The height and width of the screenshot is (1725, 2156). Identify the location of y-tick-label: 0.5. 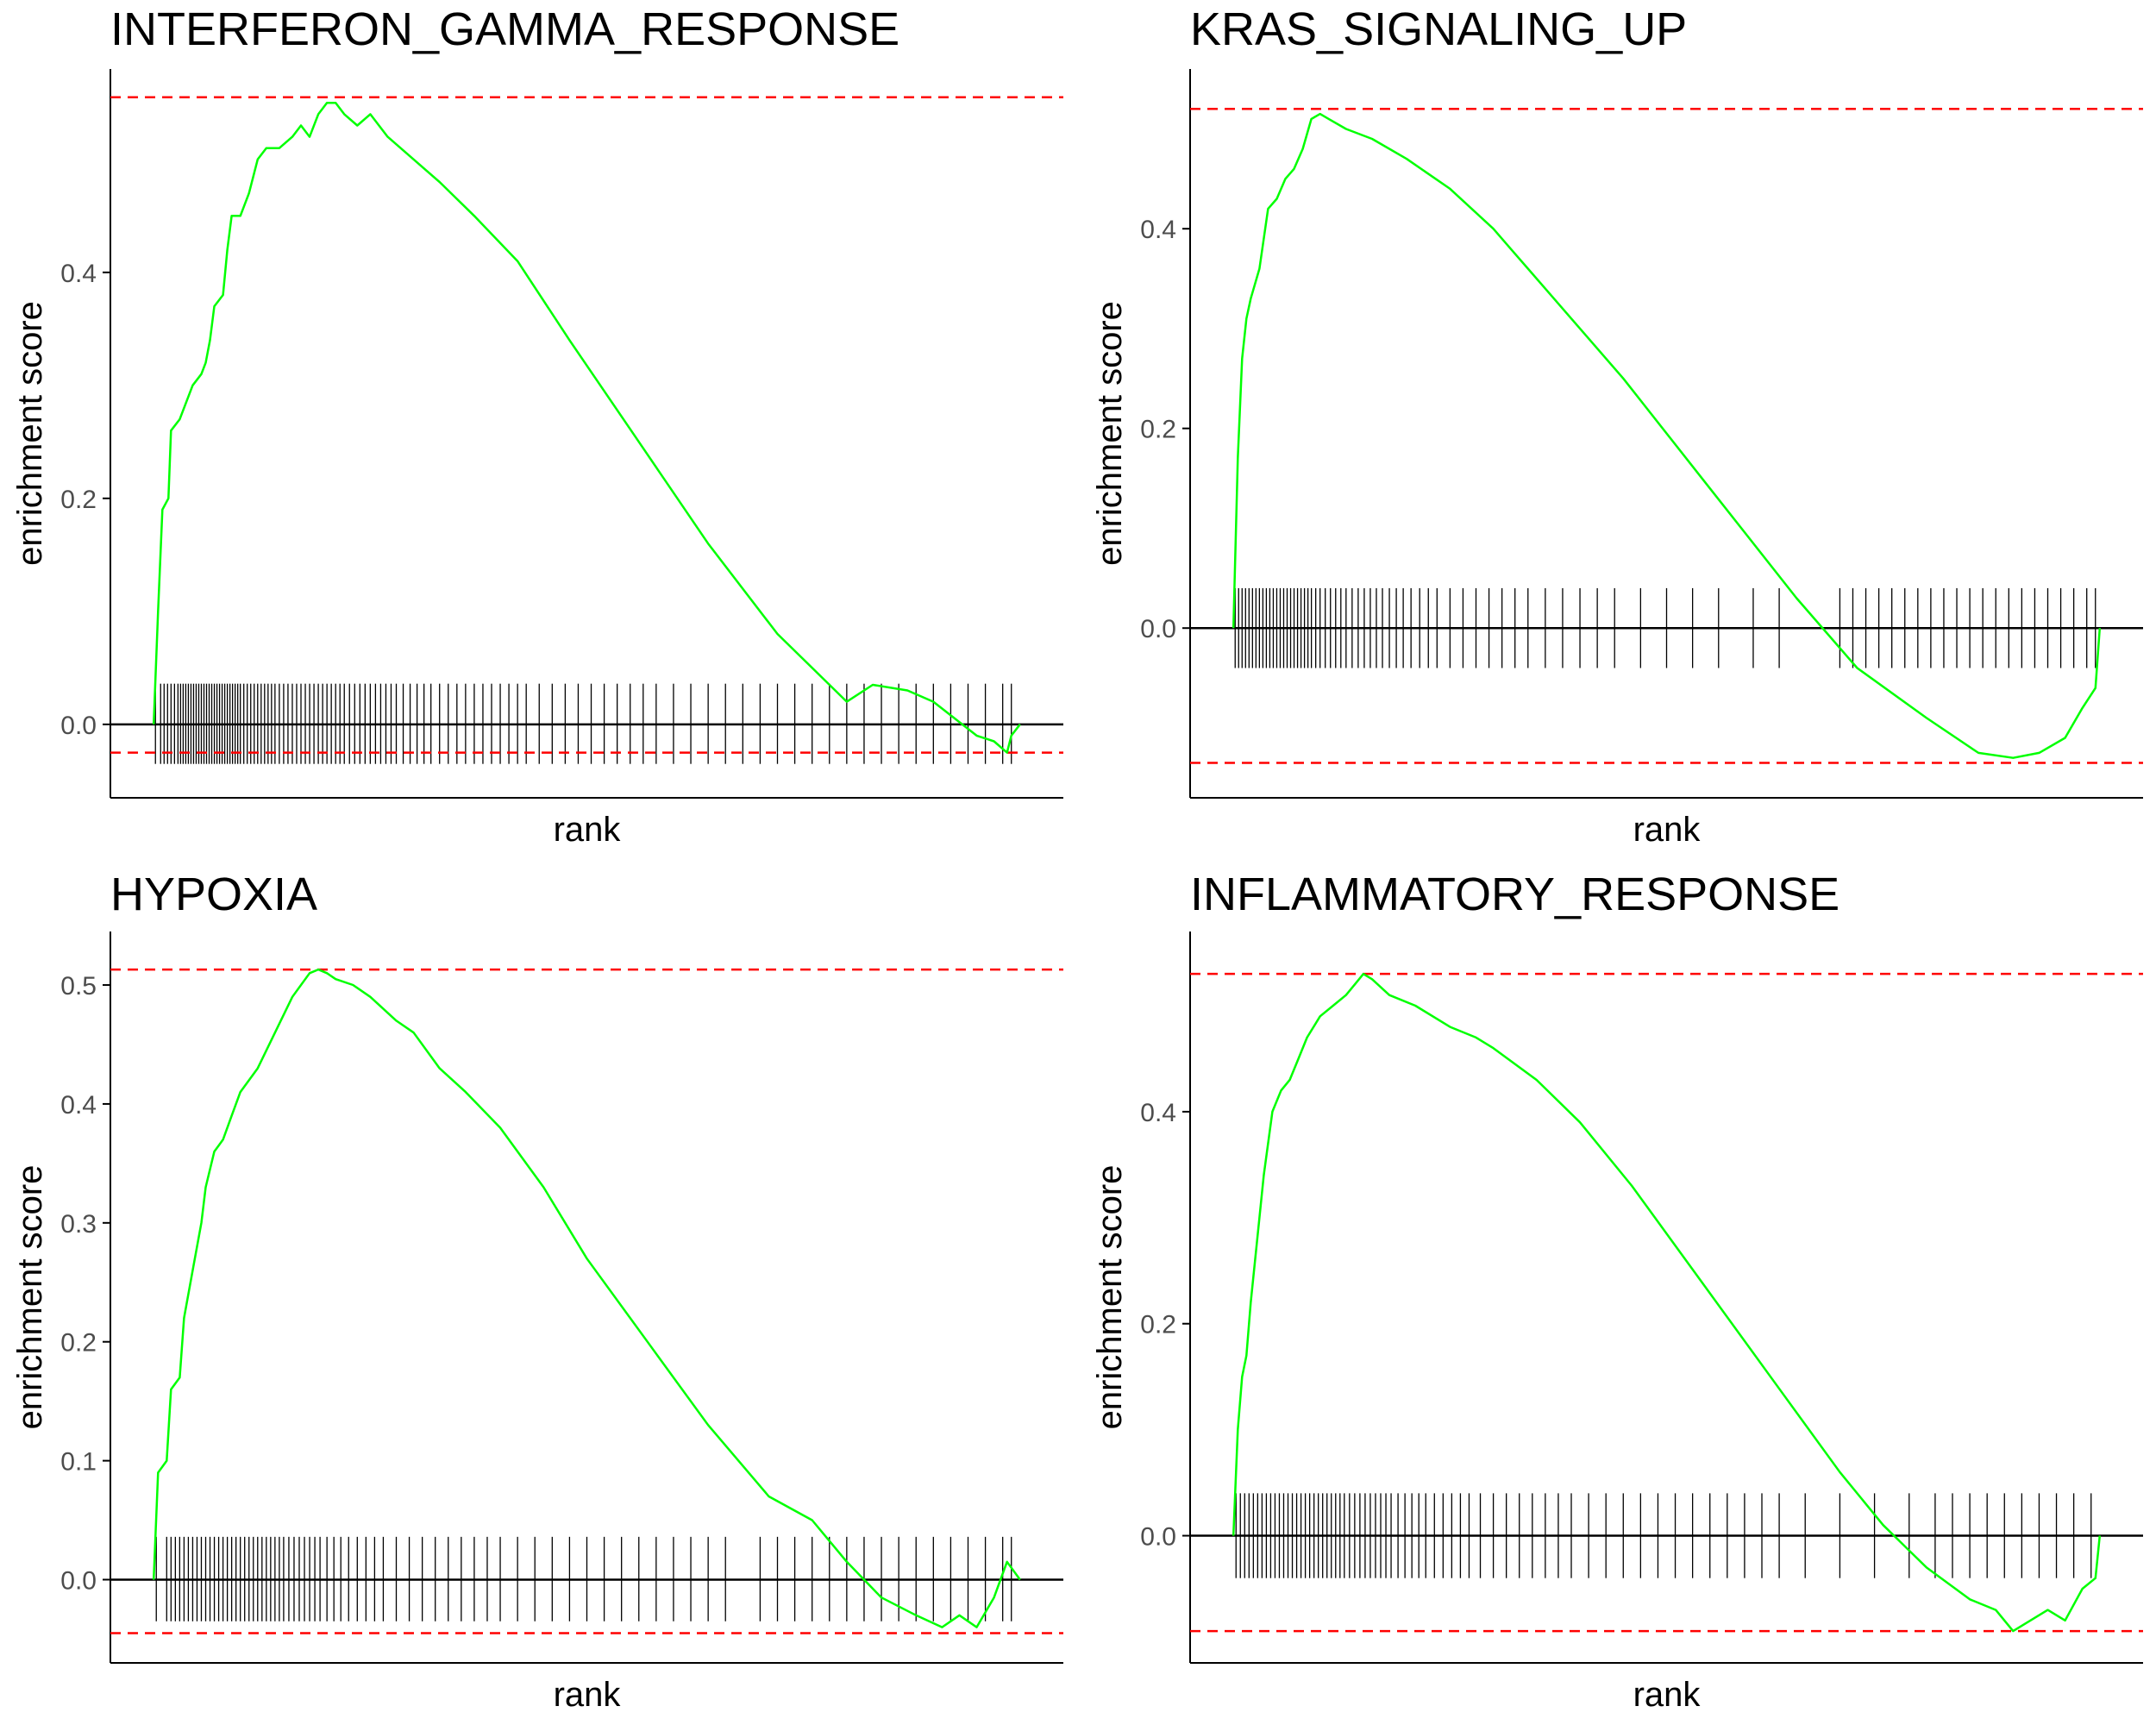
(78, 986).